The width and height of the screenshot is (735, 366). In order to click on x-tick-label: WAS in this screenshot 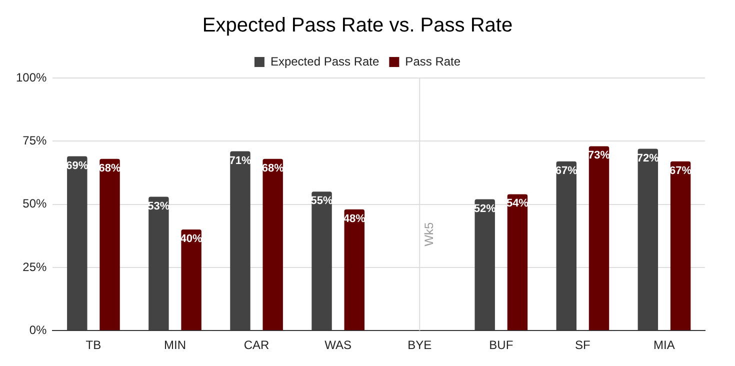, I will do `click(338, 345)`.